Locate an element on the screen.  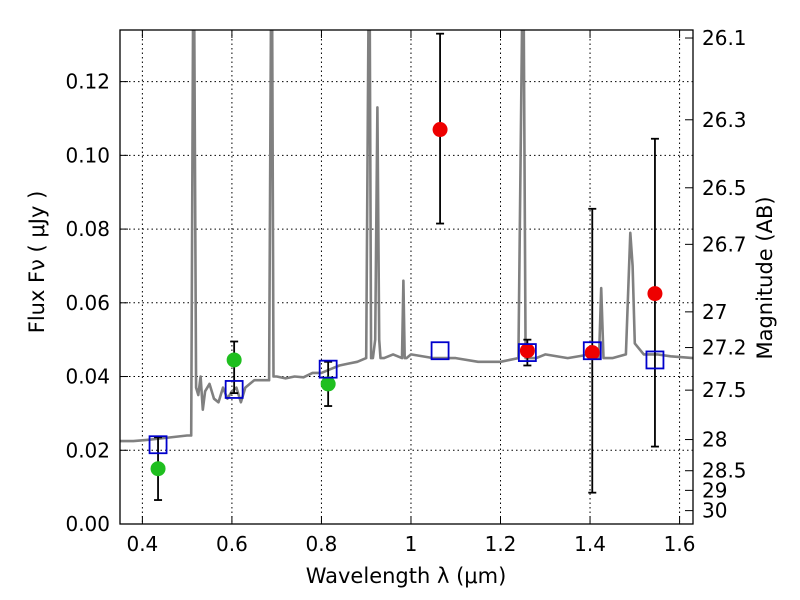
mag-tick-label: 26.3 is located at coordinates (724, 120).